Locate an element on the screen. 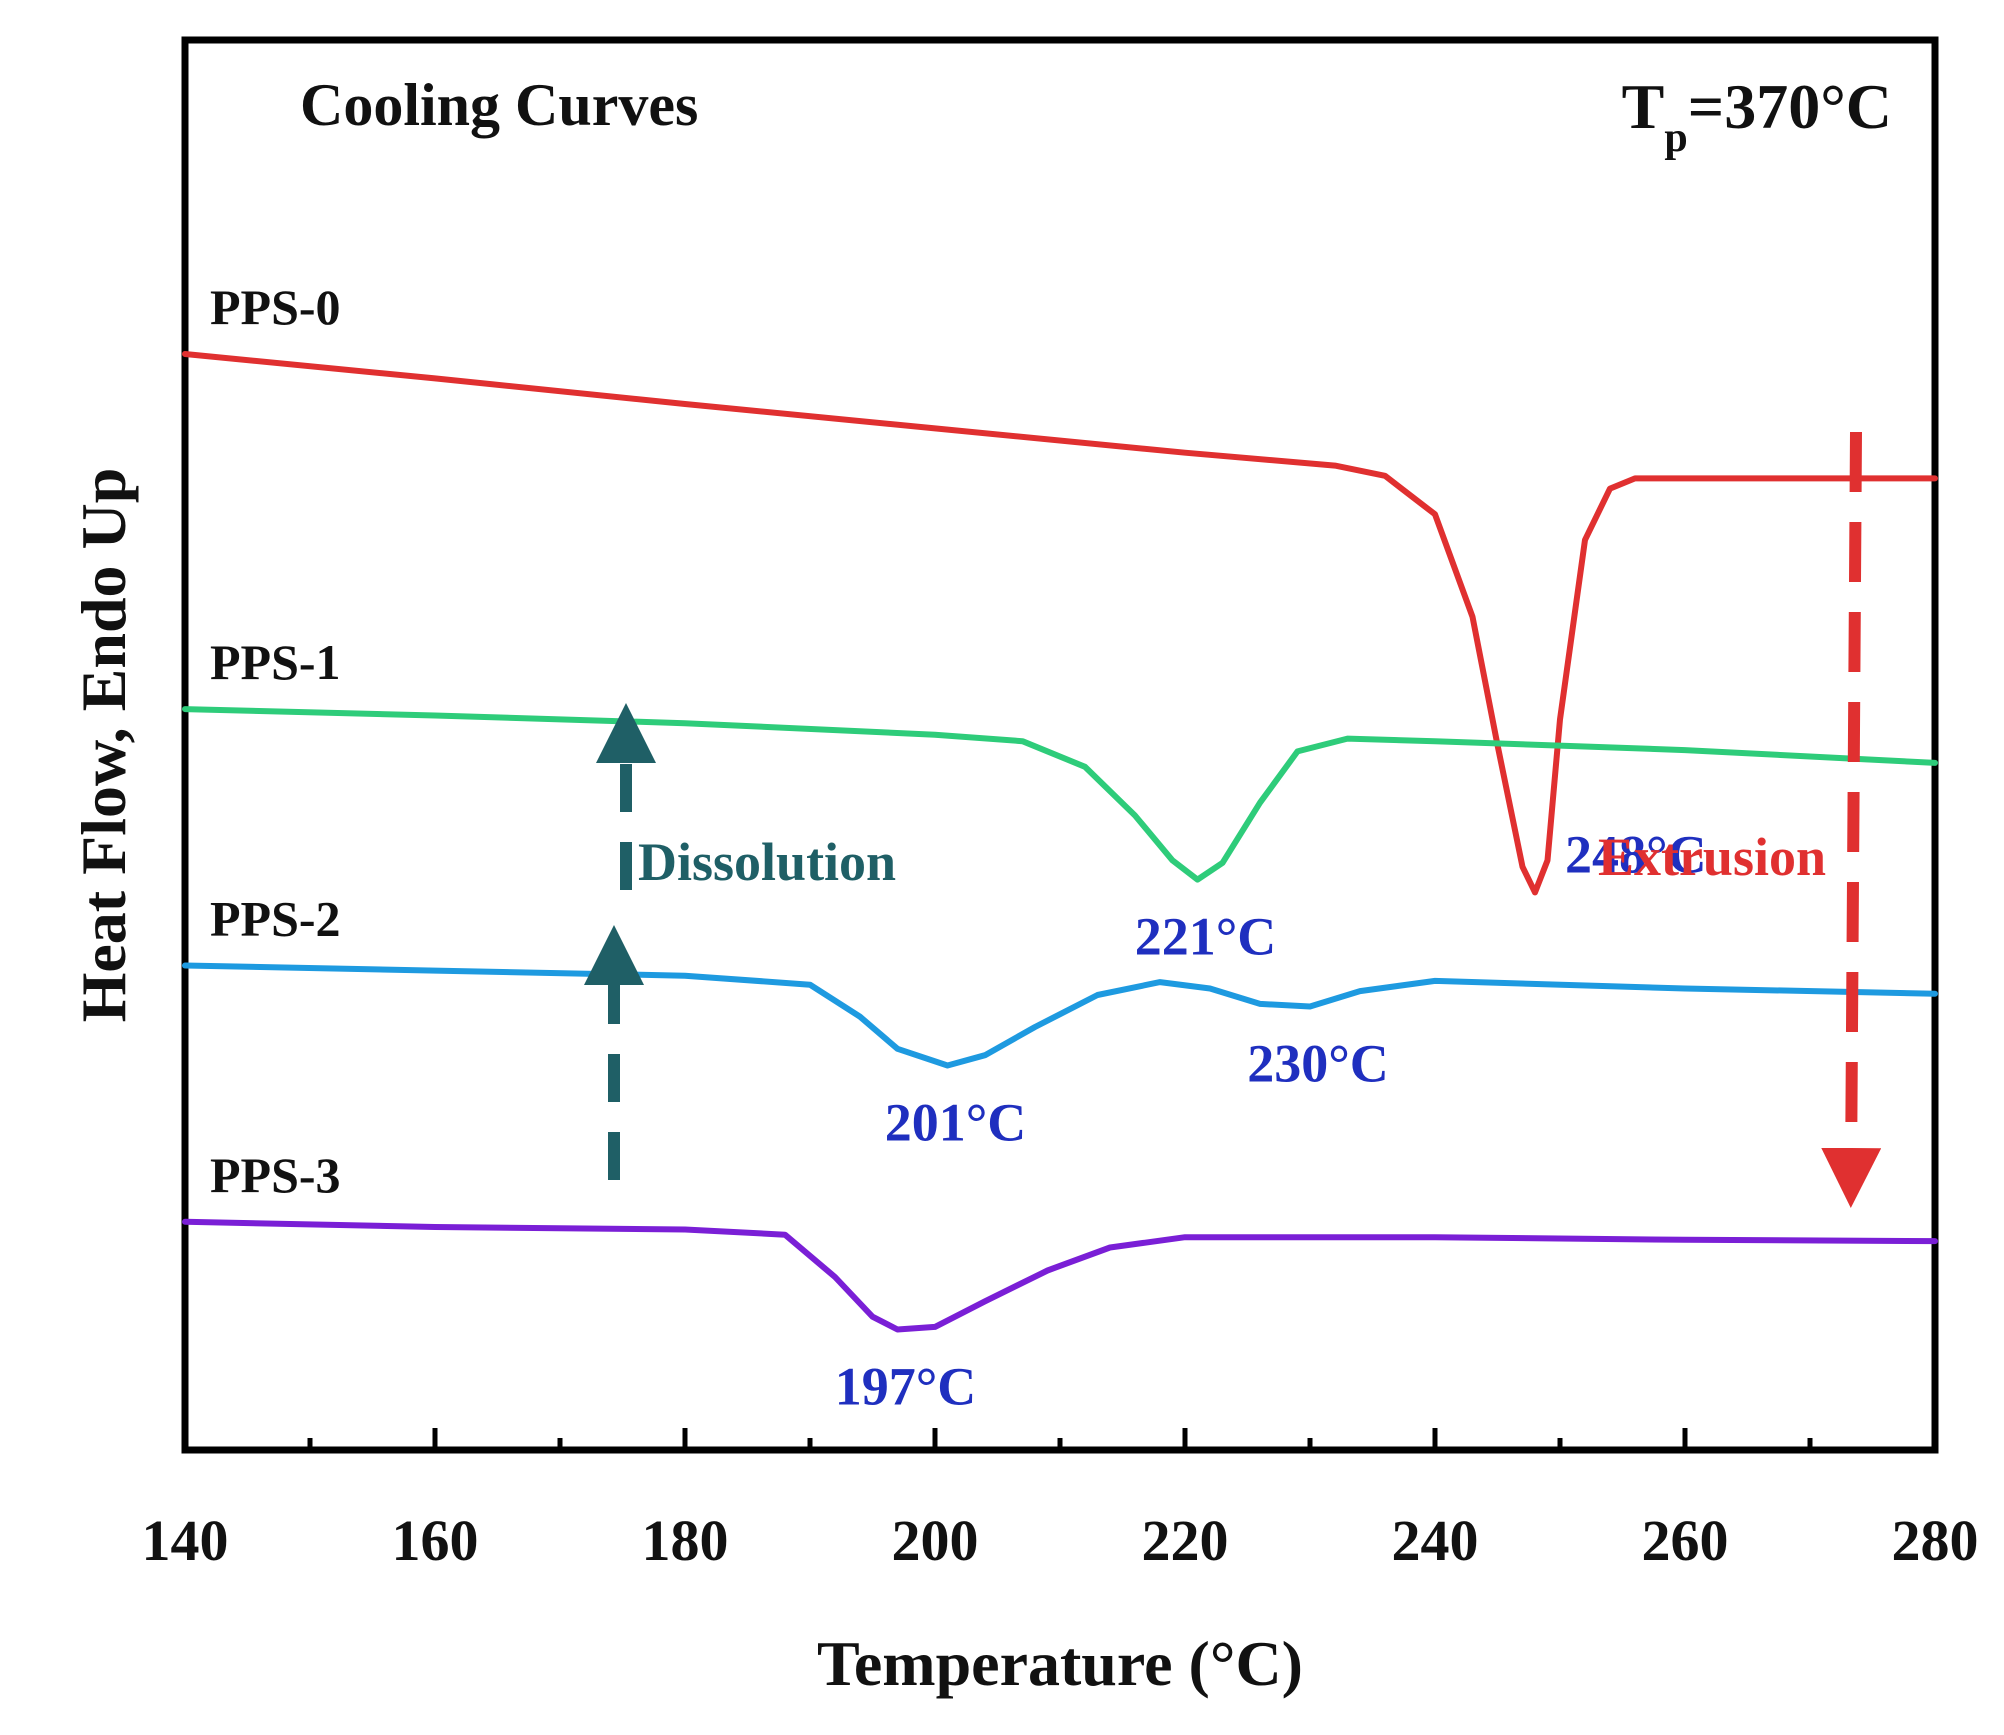  peak-label-201: 201°C is located at coordinates (956, 1122).